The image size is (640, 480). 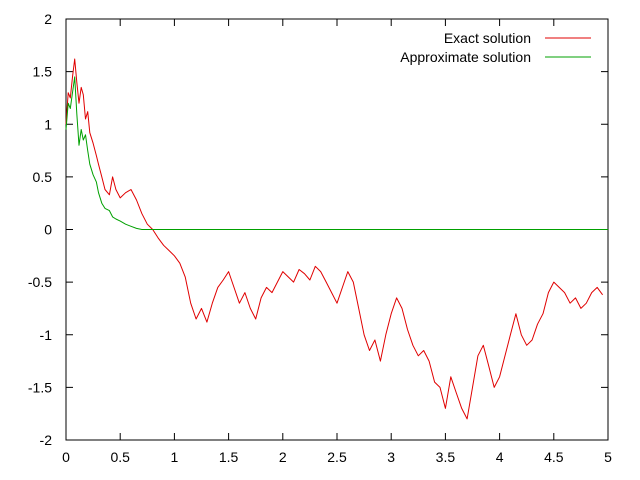 I want to click on y-tick-label: 0.5, so click(x=43, y=177).